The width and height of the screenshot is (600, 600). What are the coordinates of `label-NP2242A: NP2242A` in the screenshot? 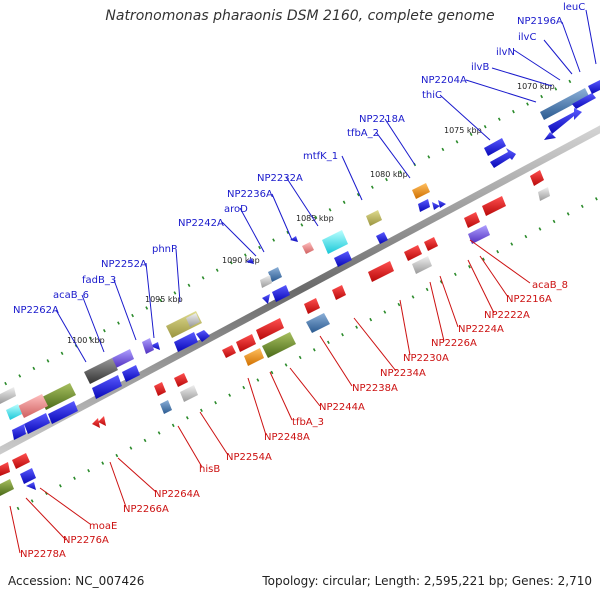 It's located at (201, 223).